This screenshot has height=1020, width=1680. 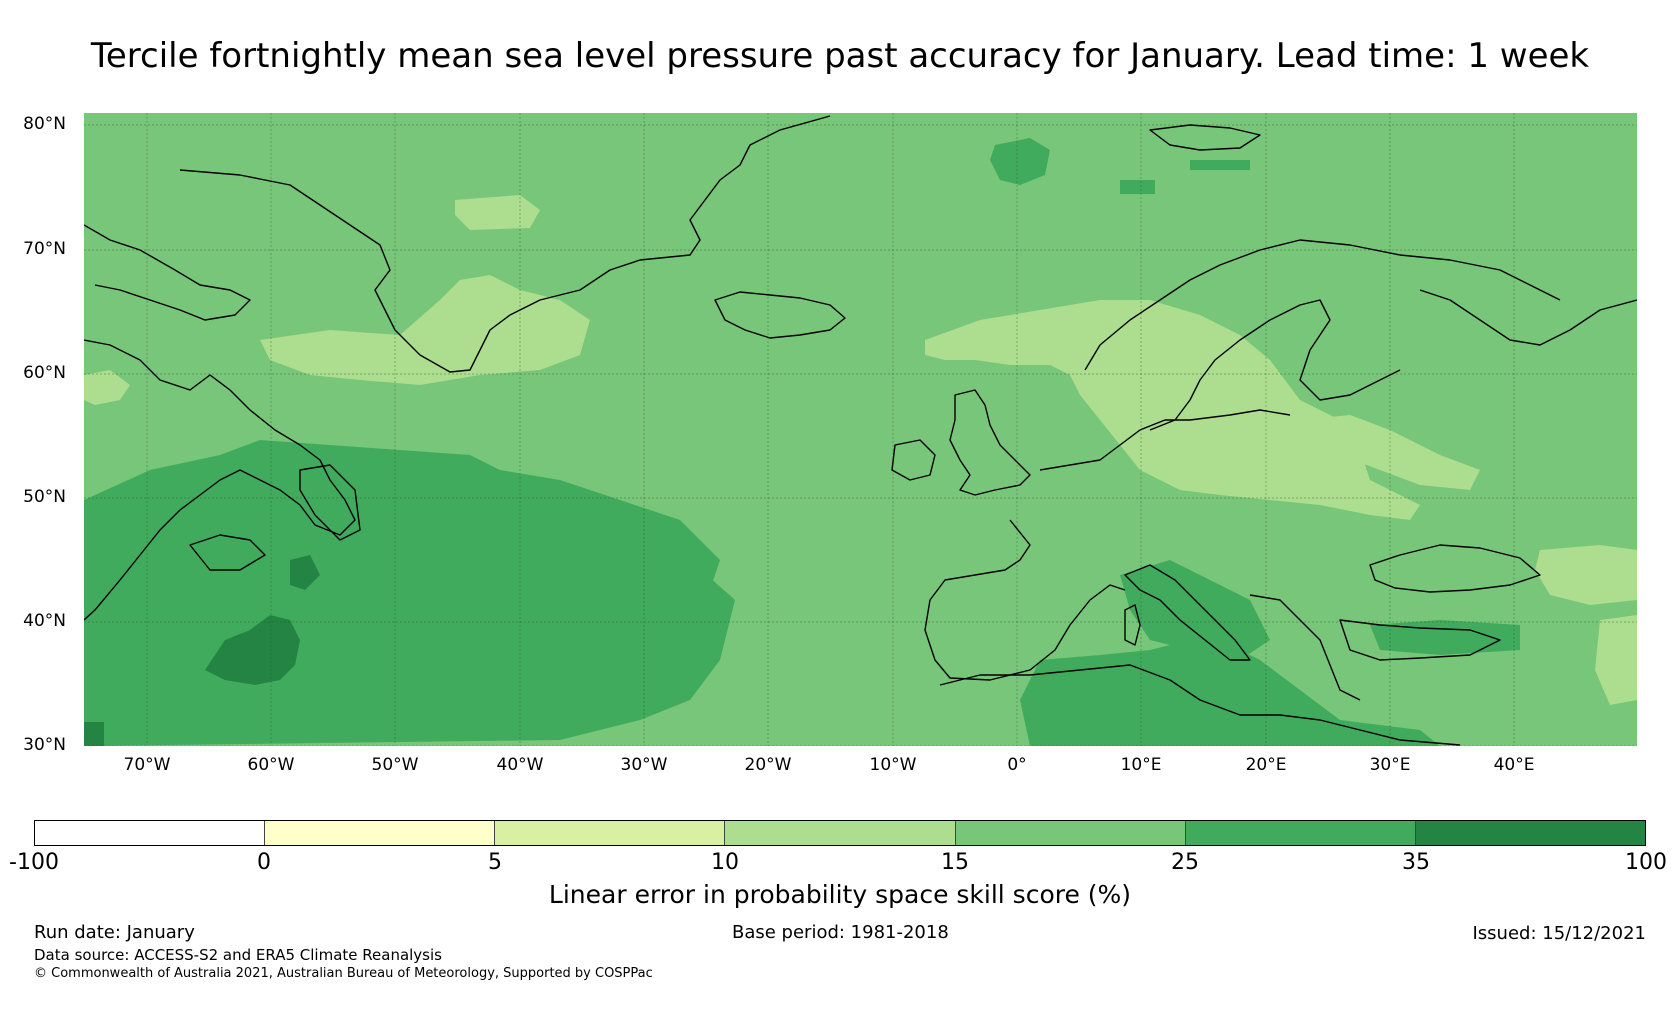 I want to click on coast-nova-scotia, so click(x=227, y=552).